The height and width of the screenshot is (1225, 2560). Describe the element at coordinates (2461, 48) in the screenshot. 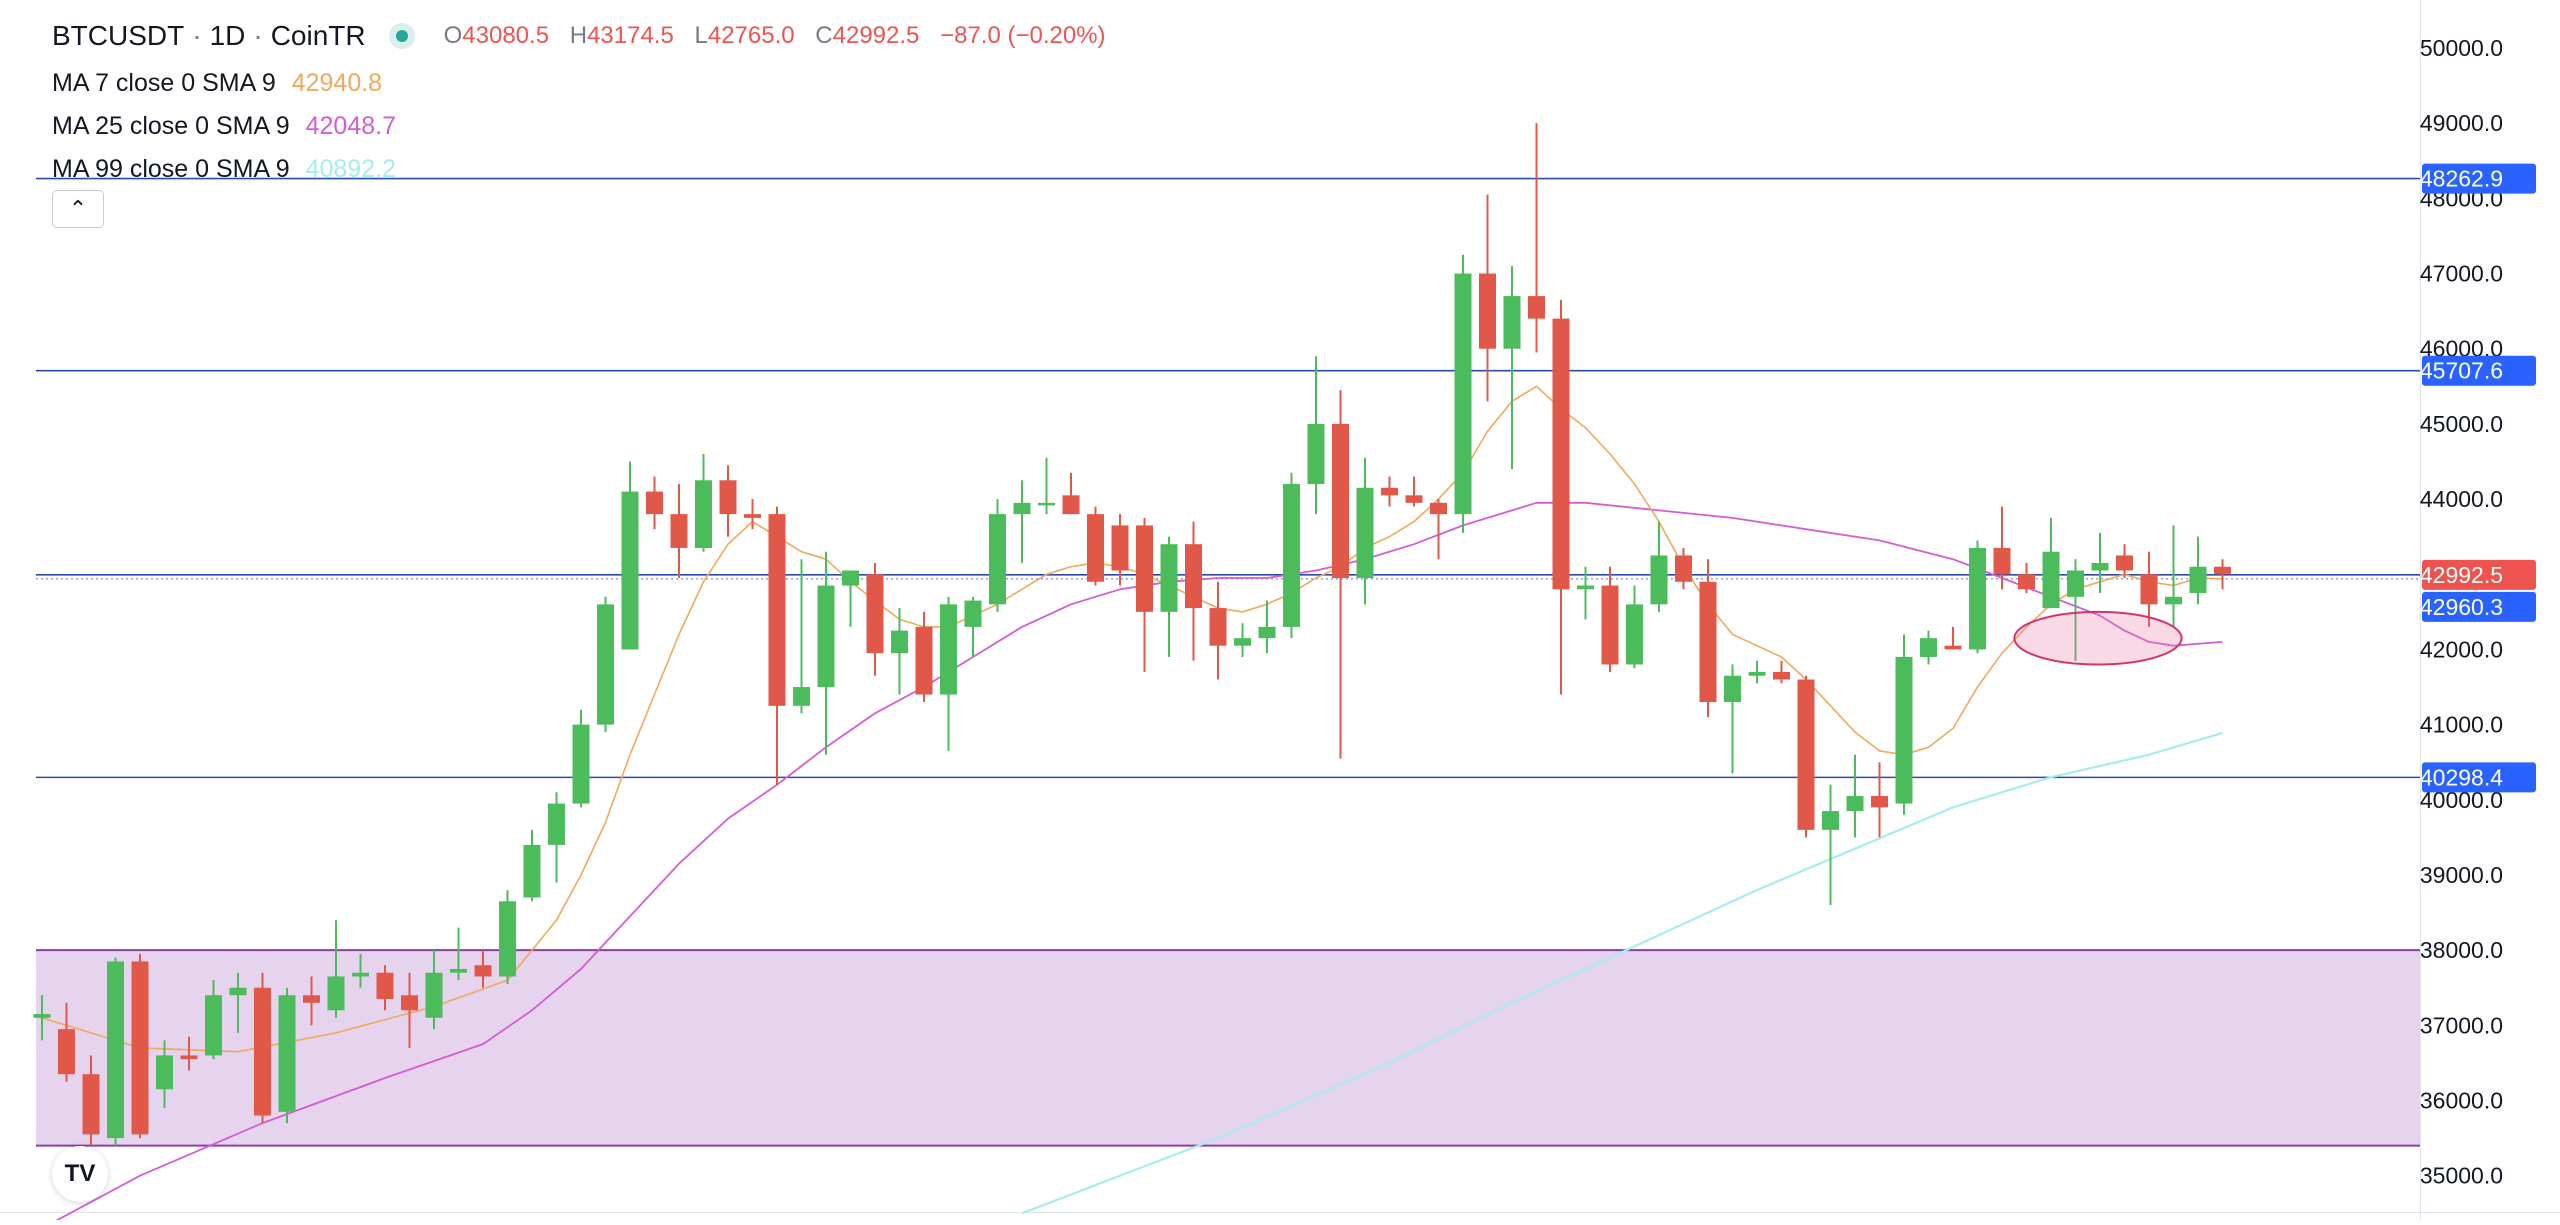

I see `y-tick-label: 50000.0` at that location.